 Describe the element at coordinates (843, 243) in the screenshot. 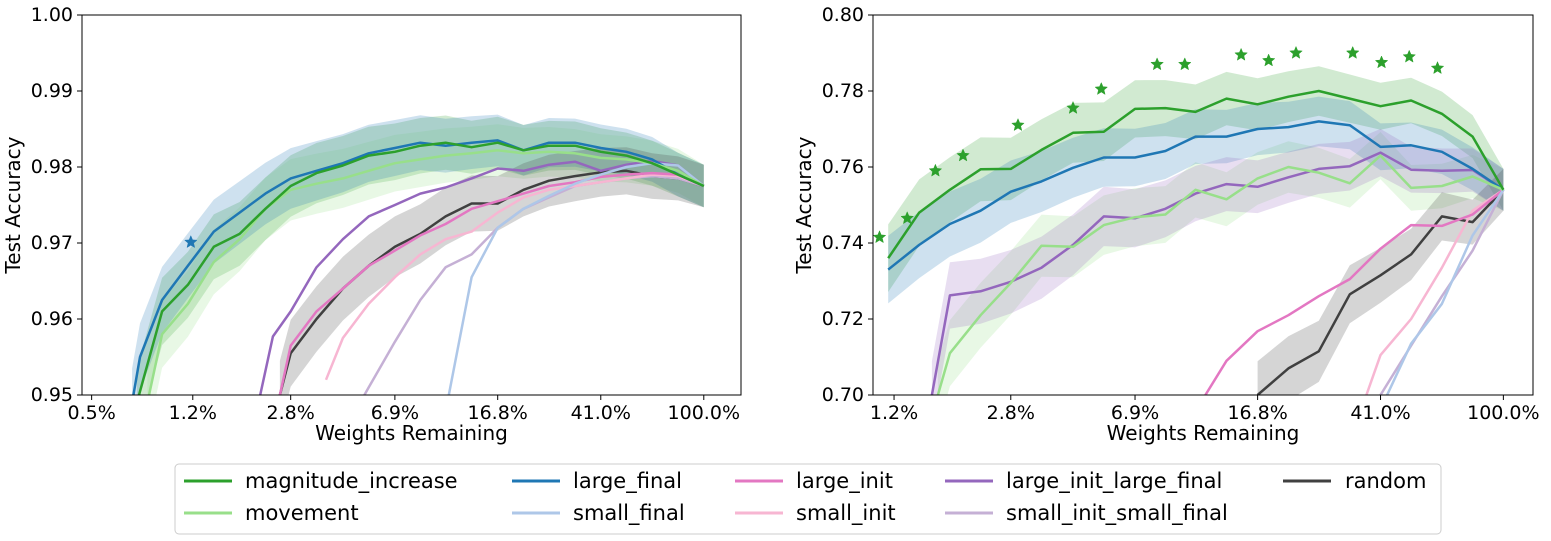

I see `y-tick-label: 0.74` at that location.